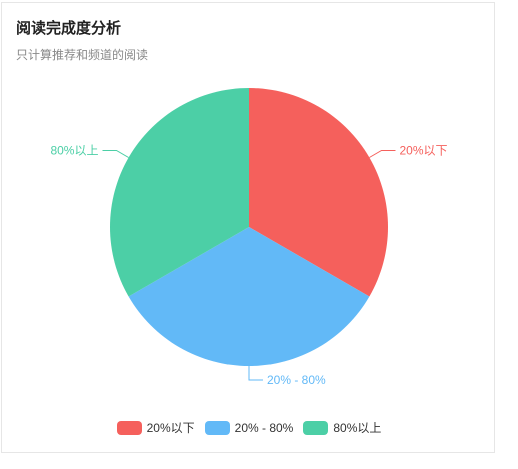 The height and width of the screenshot is (469, 518). Describe the element at coordinates (82, 55) in the screenshot. I see `chart-subtitle: 只计算推荐和频道的阅读` at that location.